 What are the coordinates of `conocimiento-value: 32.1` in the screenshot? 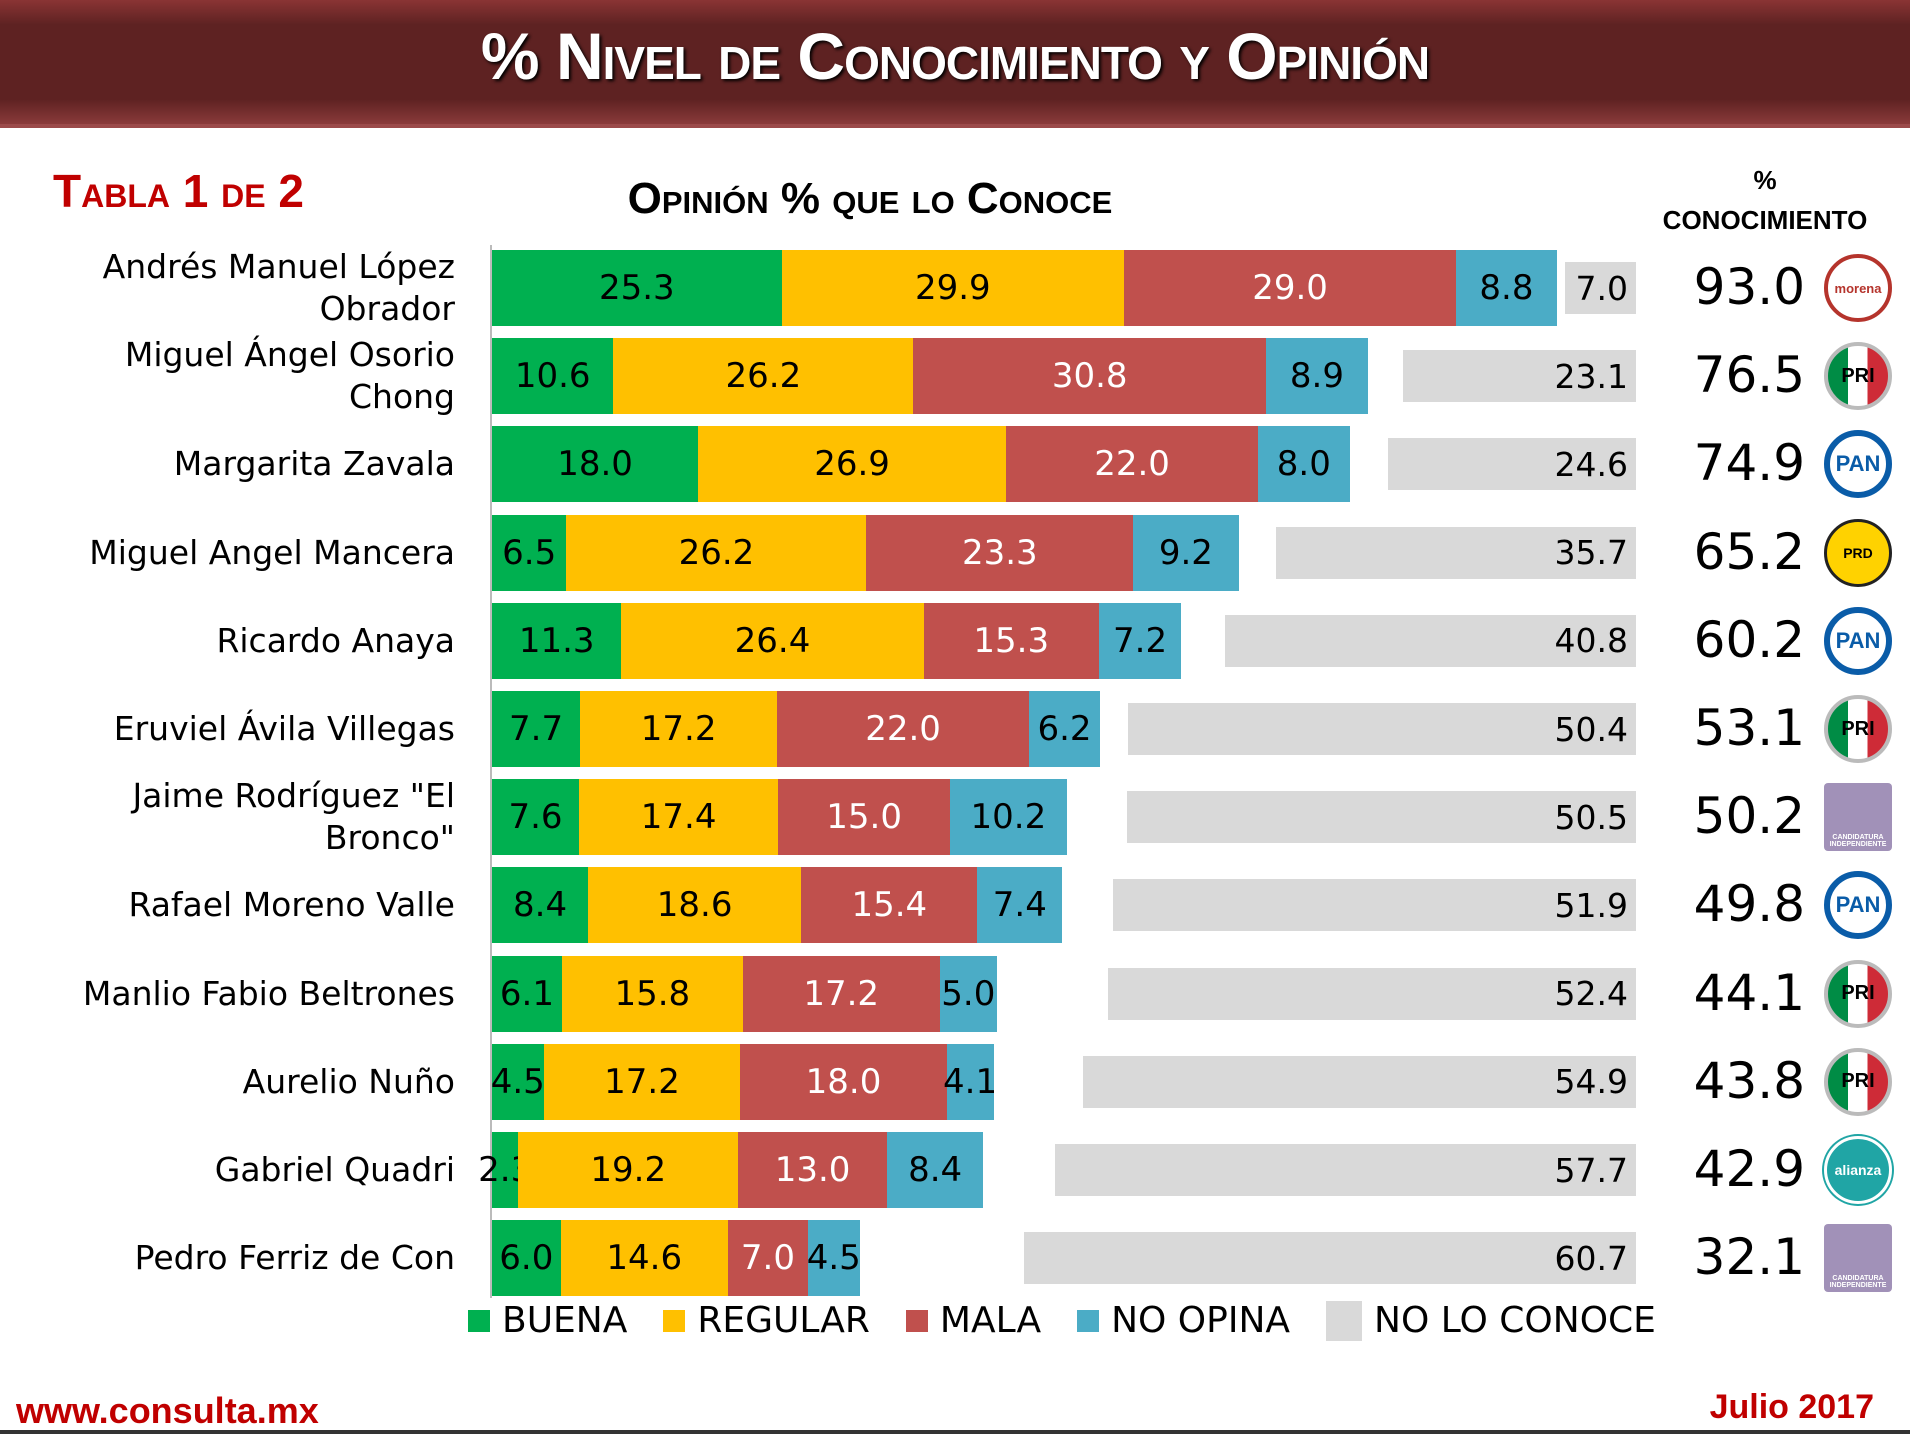 It's located at (1749, 1257).